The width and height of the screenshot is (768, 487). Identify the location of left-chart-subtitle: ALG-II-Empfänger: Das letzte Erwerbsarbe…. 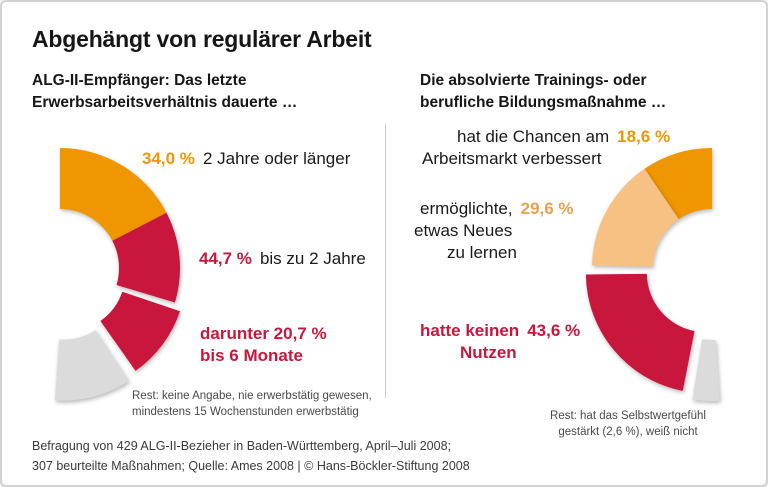
(164, 92).